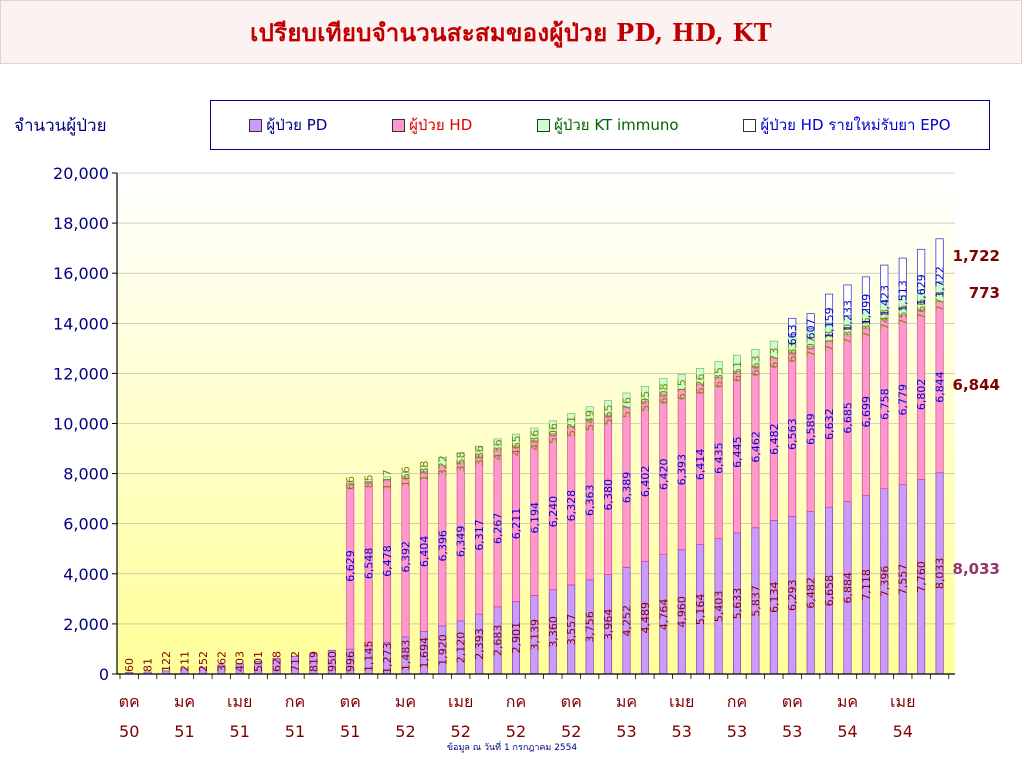 This screenshot has height=768, width=1024. What do you see at coordinates (682, 612) in the screenshot?
I see `value-label: 4,960` at bounding box center [682, 612].